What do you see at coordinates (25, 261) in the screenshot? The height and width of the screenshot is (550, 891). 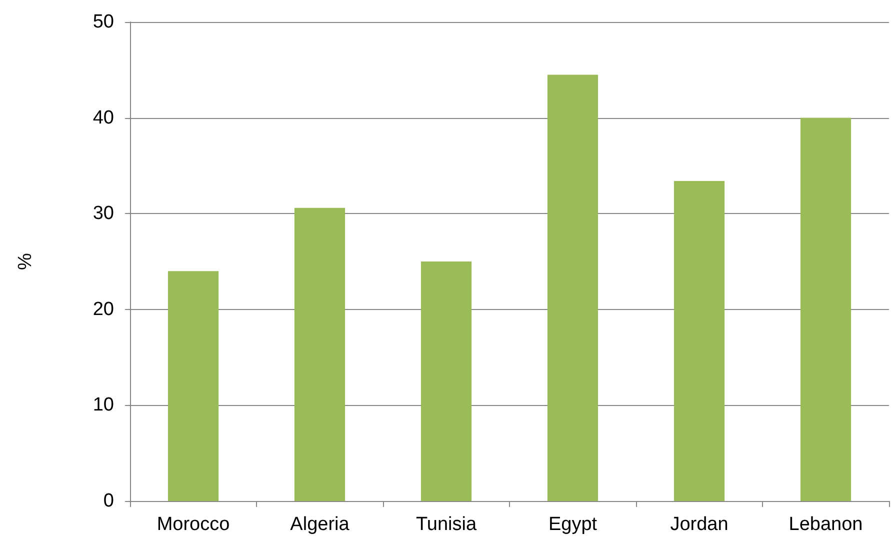 I see `y-axis-title: %` at bounding box center [25, 261].